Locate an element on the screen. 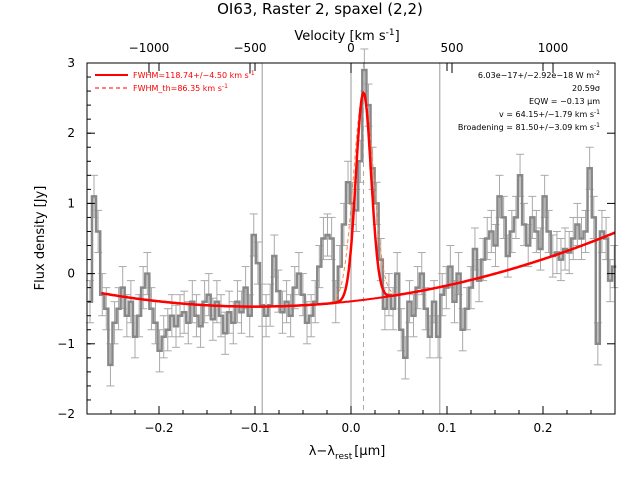 This screenshot has width=640, height=480. chart-title: OI63, Raster 2, spaxel (2,2) is located at coordinates (320, 9).